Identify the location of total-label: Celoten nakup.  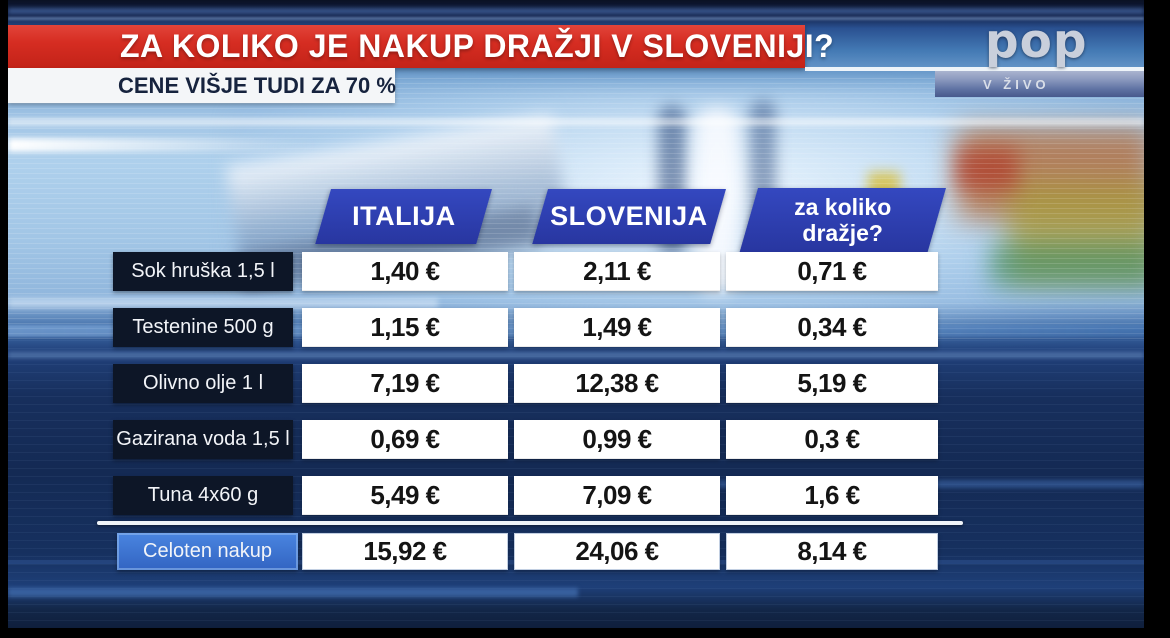
(207, 551).